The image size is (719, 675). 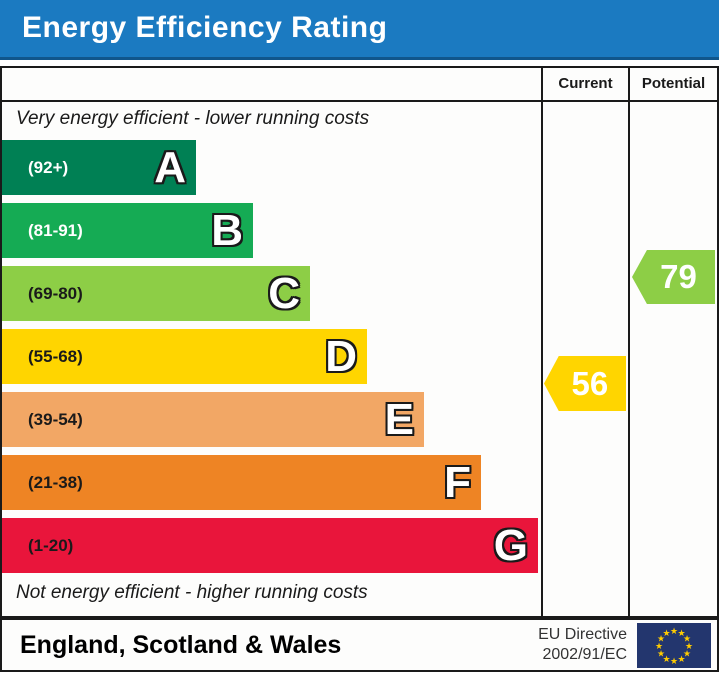 I want to click on eu-directive-line1: EU Directive, so click(x=582, y=634).